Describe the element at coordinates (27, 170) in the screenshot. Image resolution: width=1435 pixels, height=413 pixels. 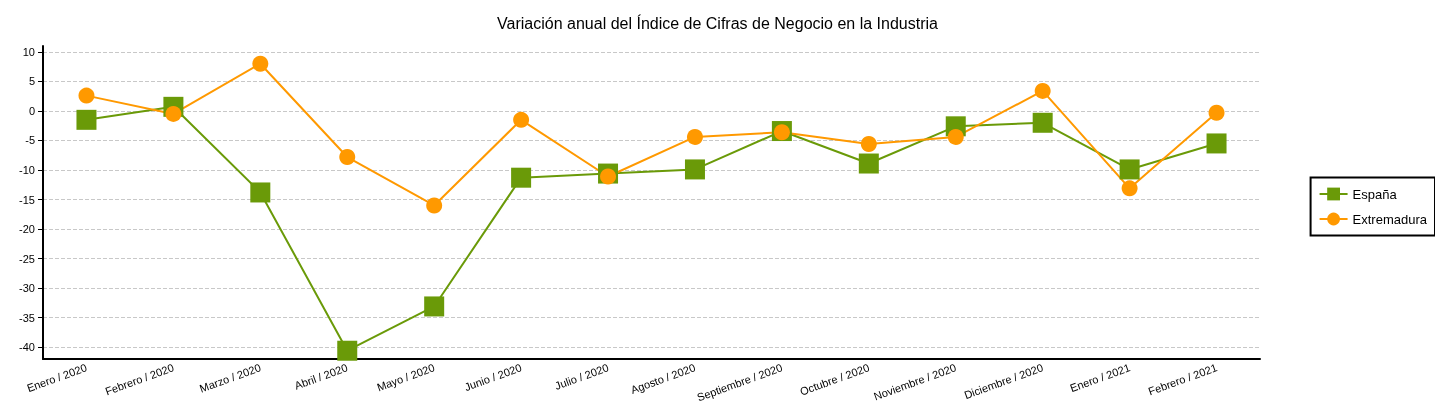
I see `y-tick-label: -10` at that location.